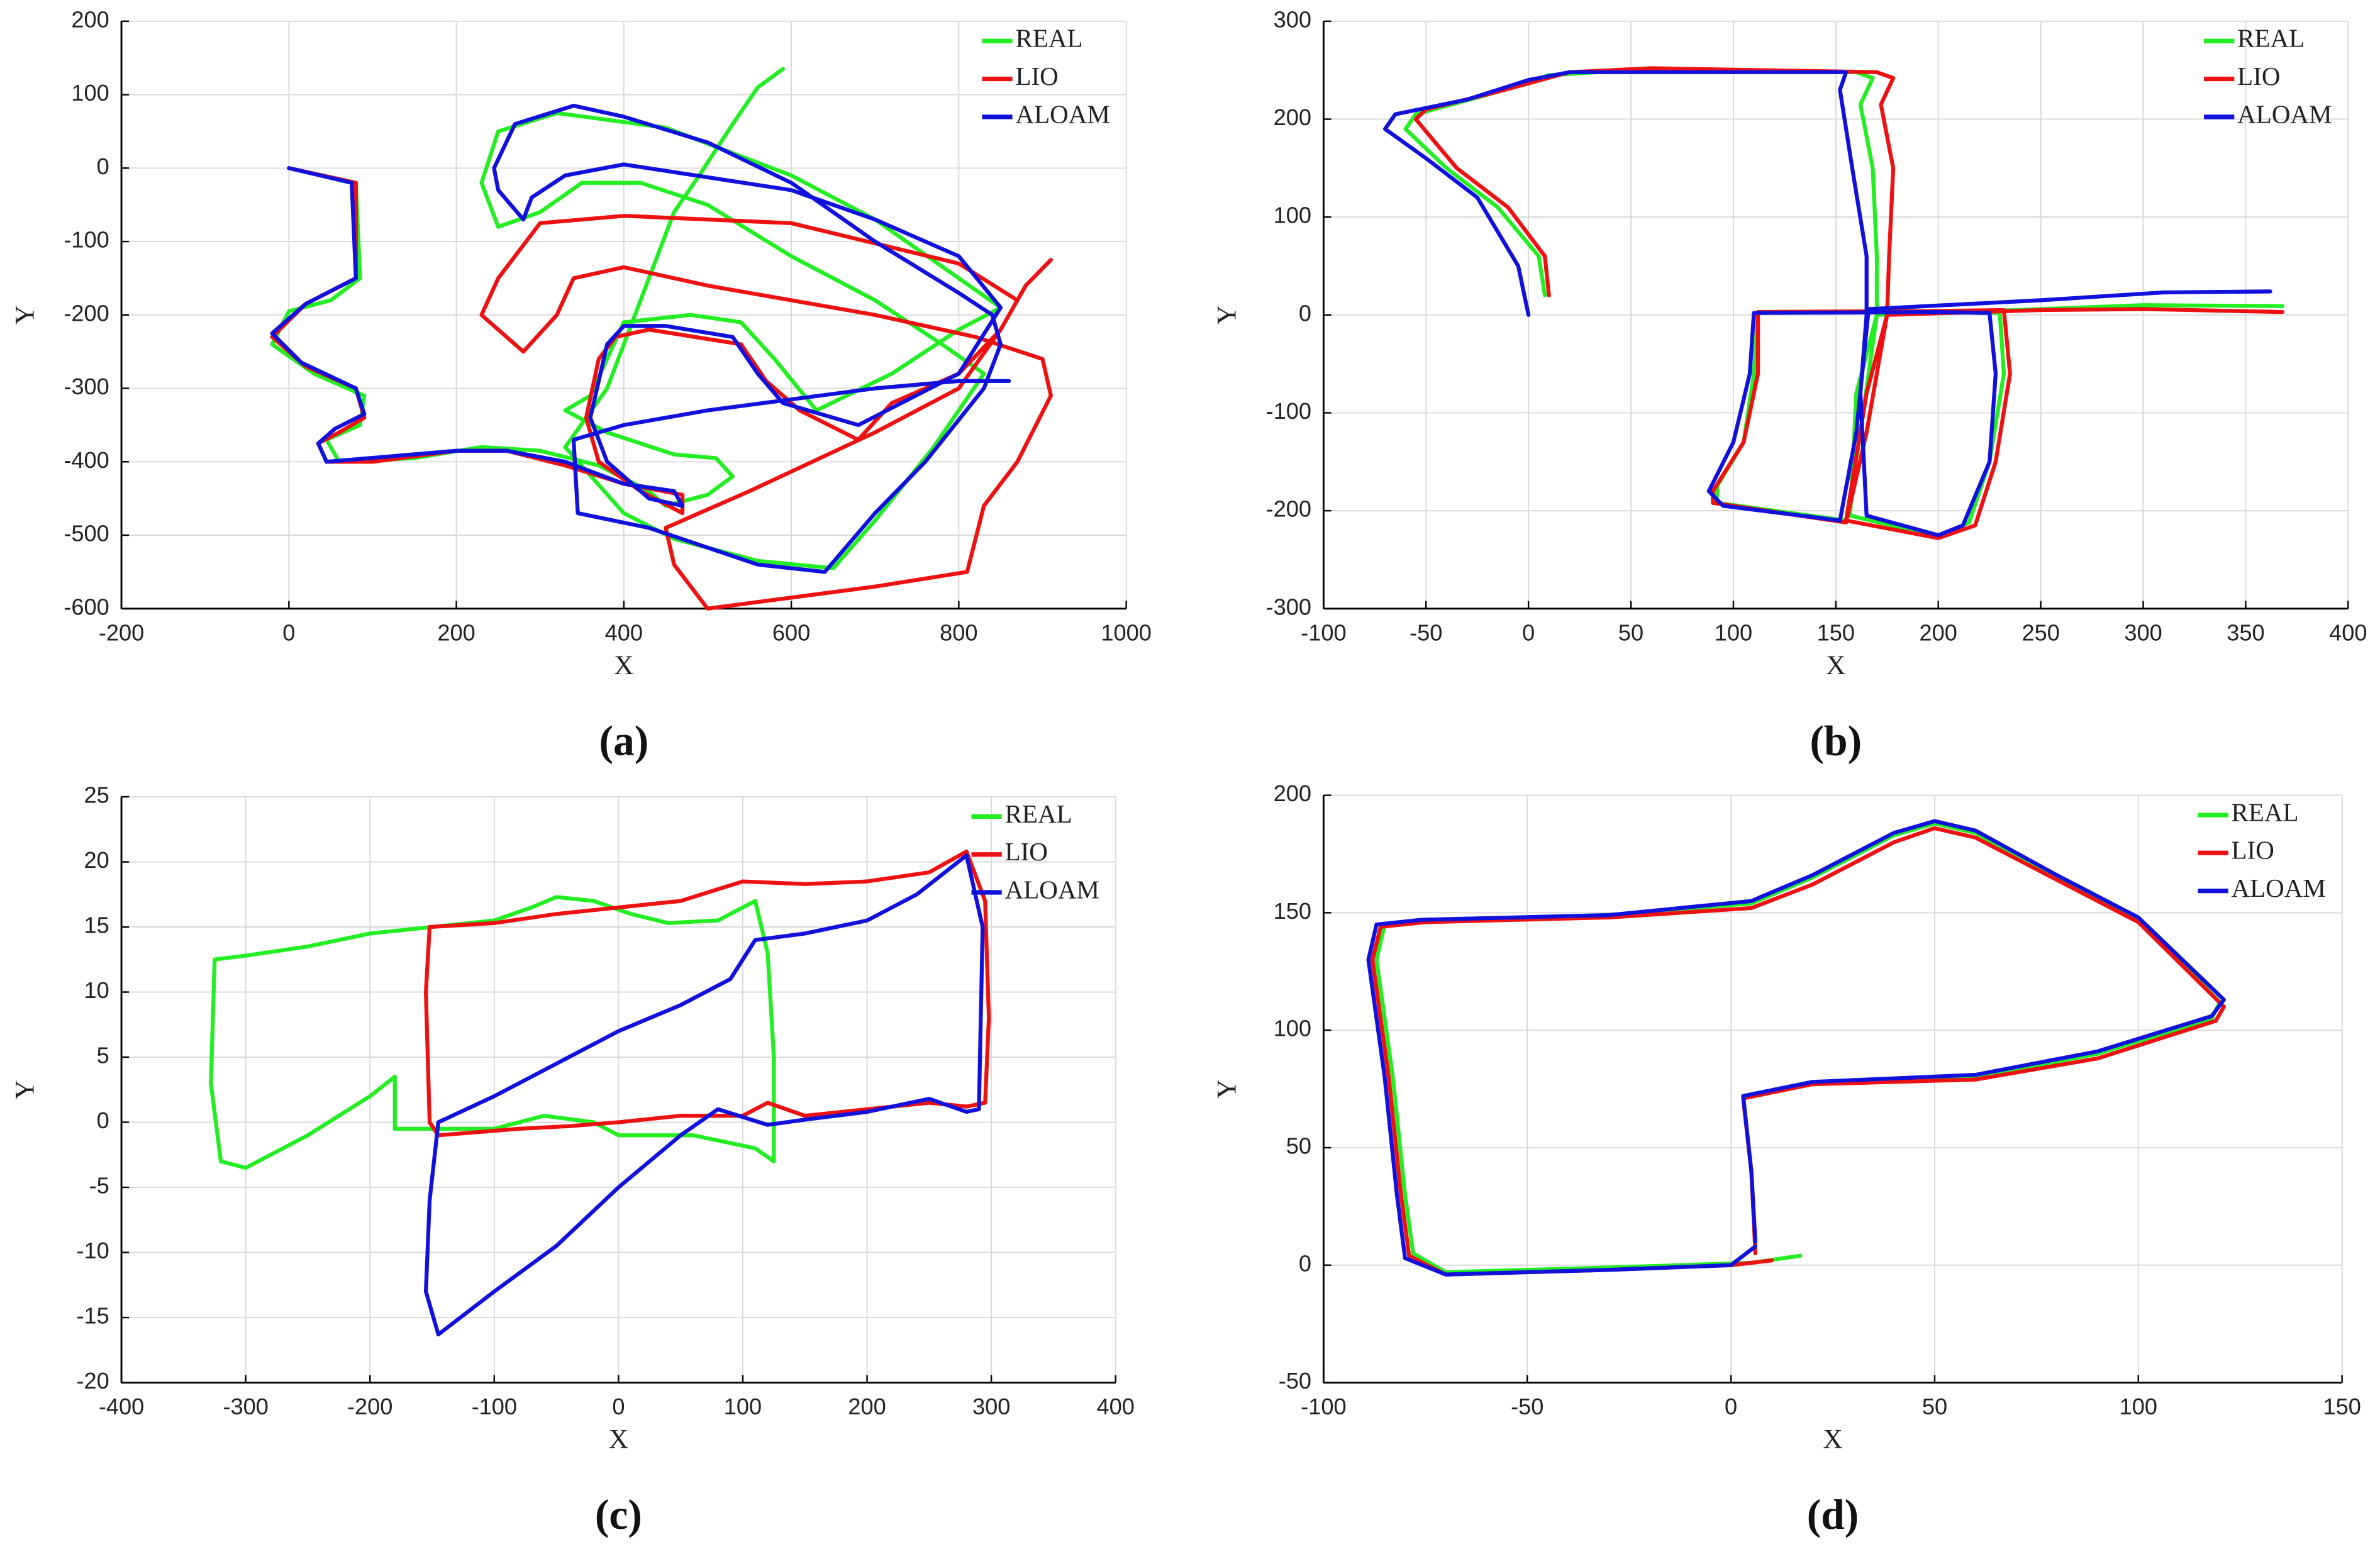 Image resolution: width=2380 pixels, height=1559 pixels. What do you see at coordinates (623, 741) in the screenshot?
I see `panel-label: (a)` at bounding box center [623, 741].